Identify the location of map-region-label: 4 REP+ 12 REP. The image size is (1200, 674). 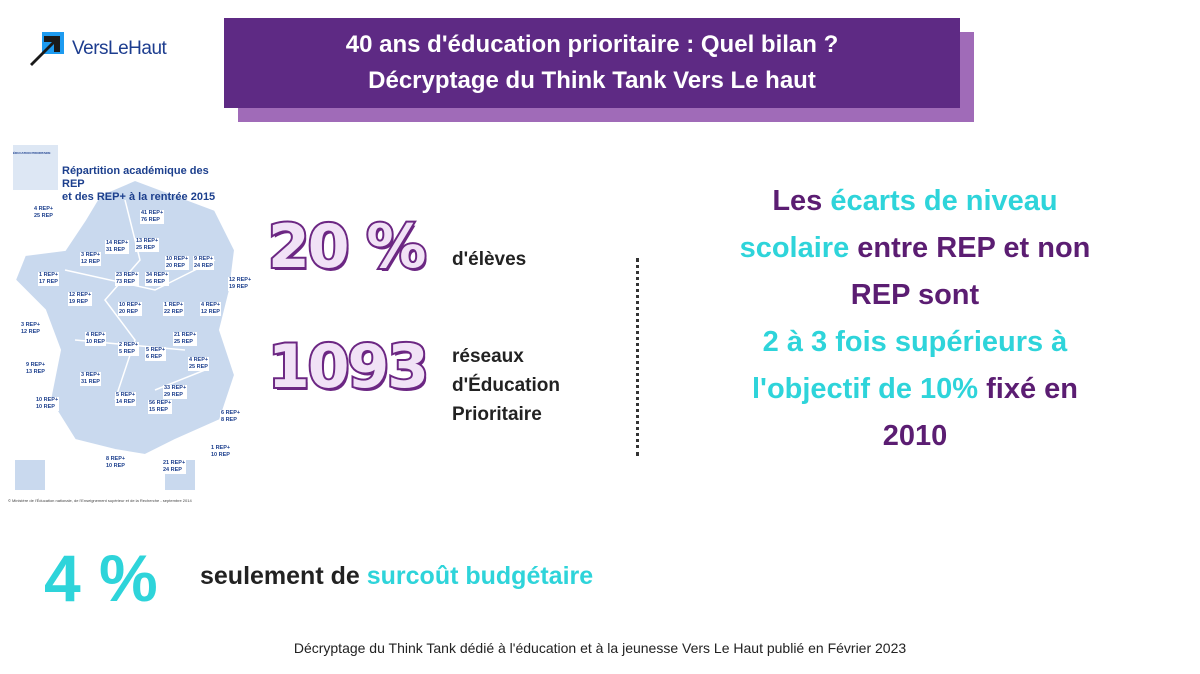
(211, 309).